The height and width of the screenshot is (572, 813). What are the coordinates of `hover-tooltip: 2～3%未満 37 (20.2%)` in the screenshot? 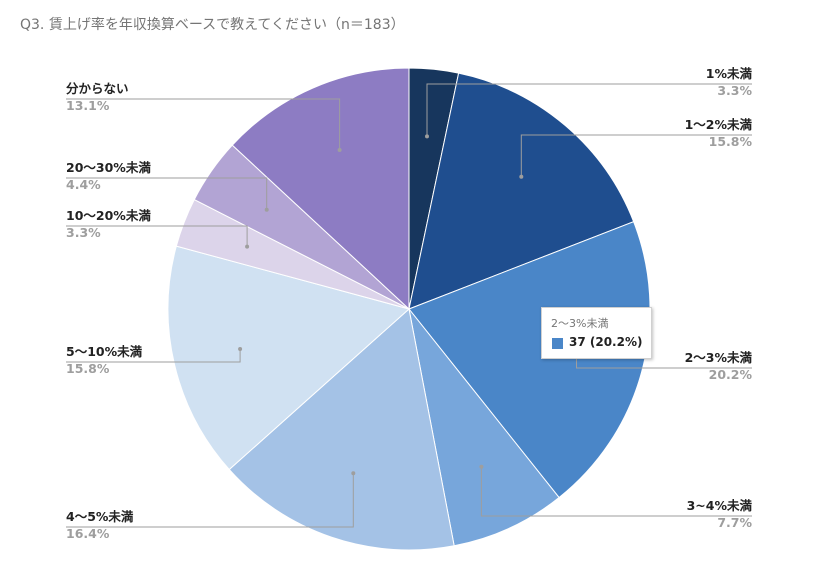 It's located at (596, 333).